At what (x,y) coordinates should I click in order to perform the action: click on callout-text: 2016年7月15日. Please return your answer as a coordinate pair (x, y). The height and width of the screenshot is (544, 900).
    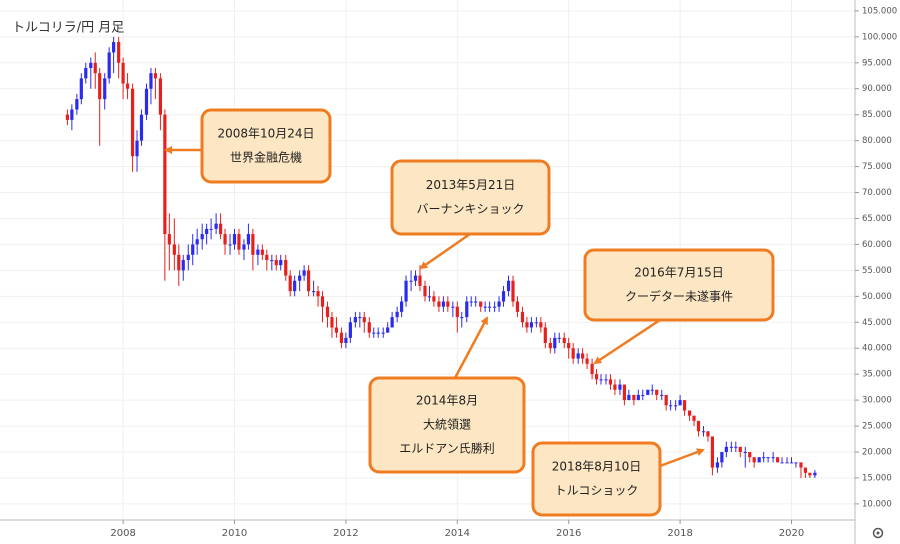
    Looking at the image, I should click on (678, 273).